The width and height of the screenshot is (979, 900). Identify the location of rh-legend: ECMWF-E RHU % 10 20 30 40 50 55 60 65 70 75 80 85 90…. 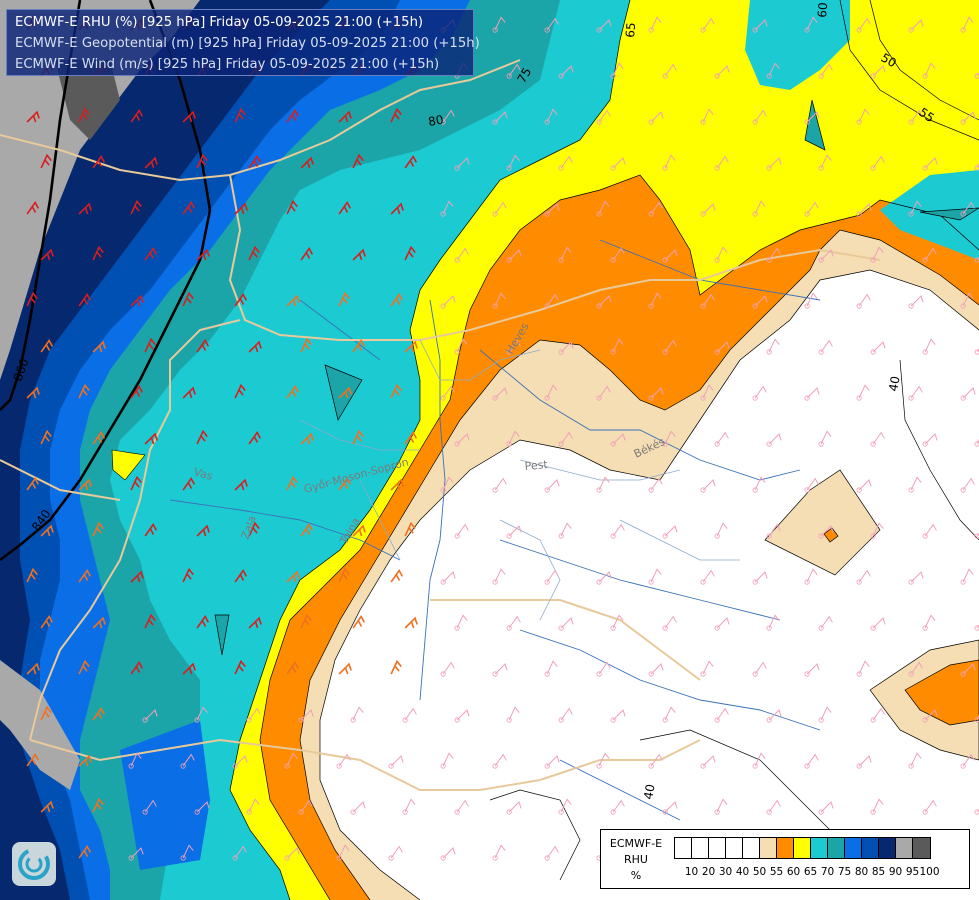
(785, 859).